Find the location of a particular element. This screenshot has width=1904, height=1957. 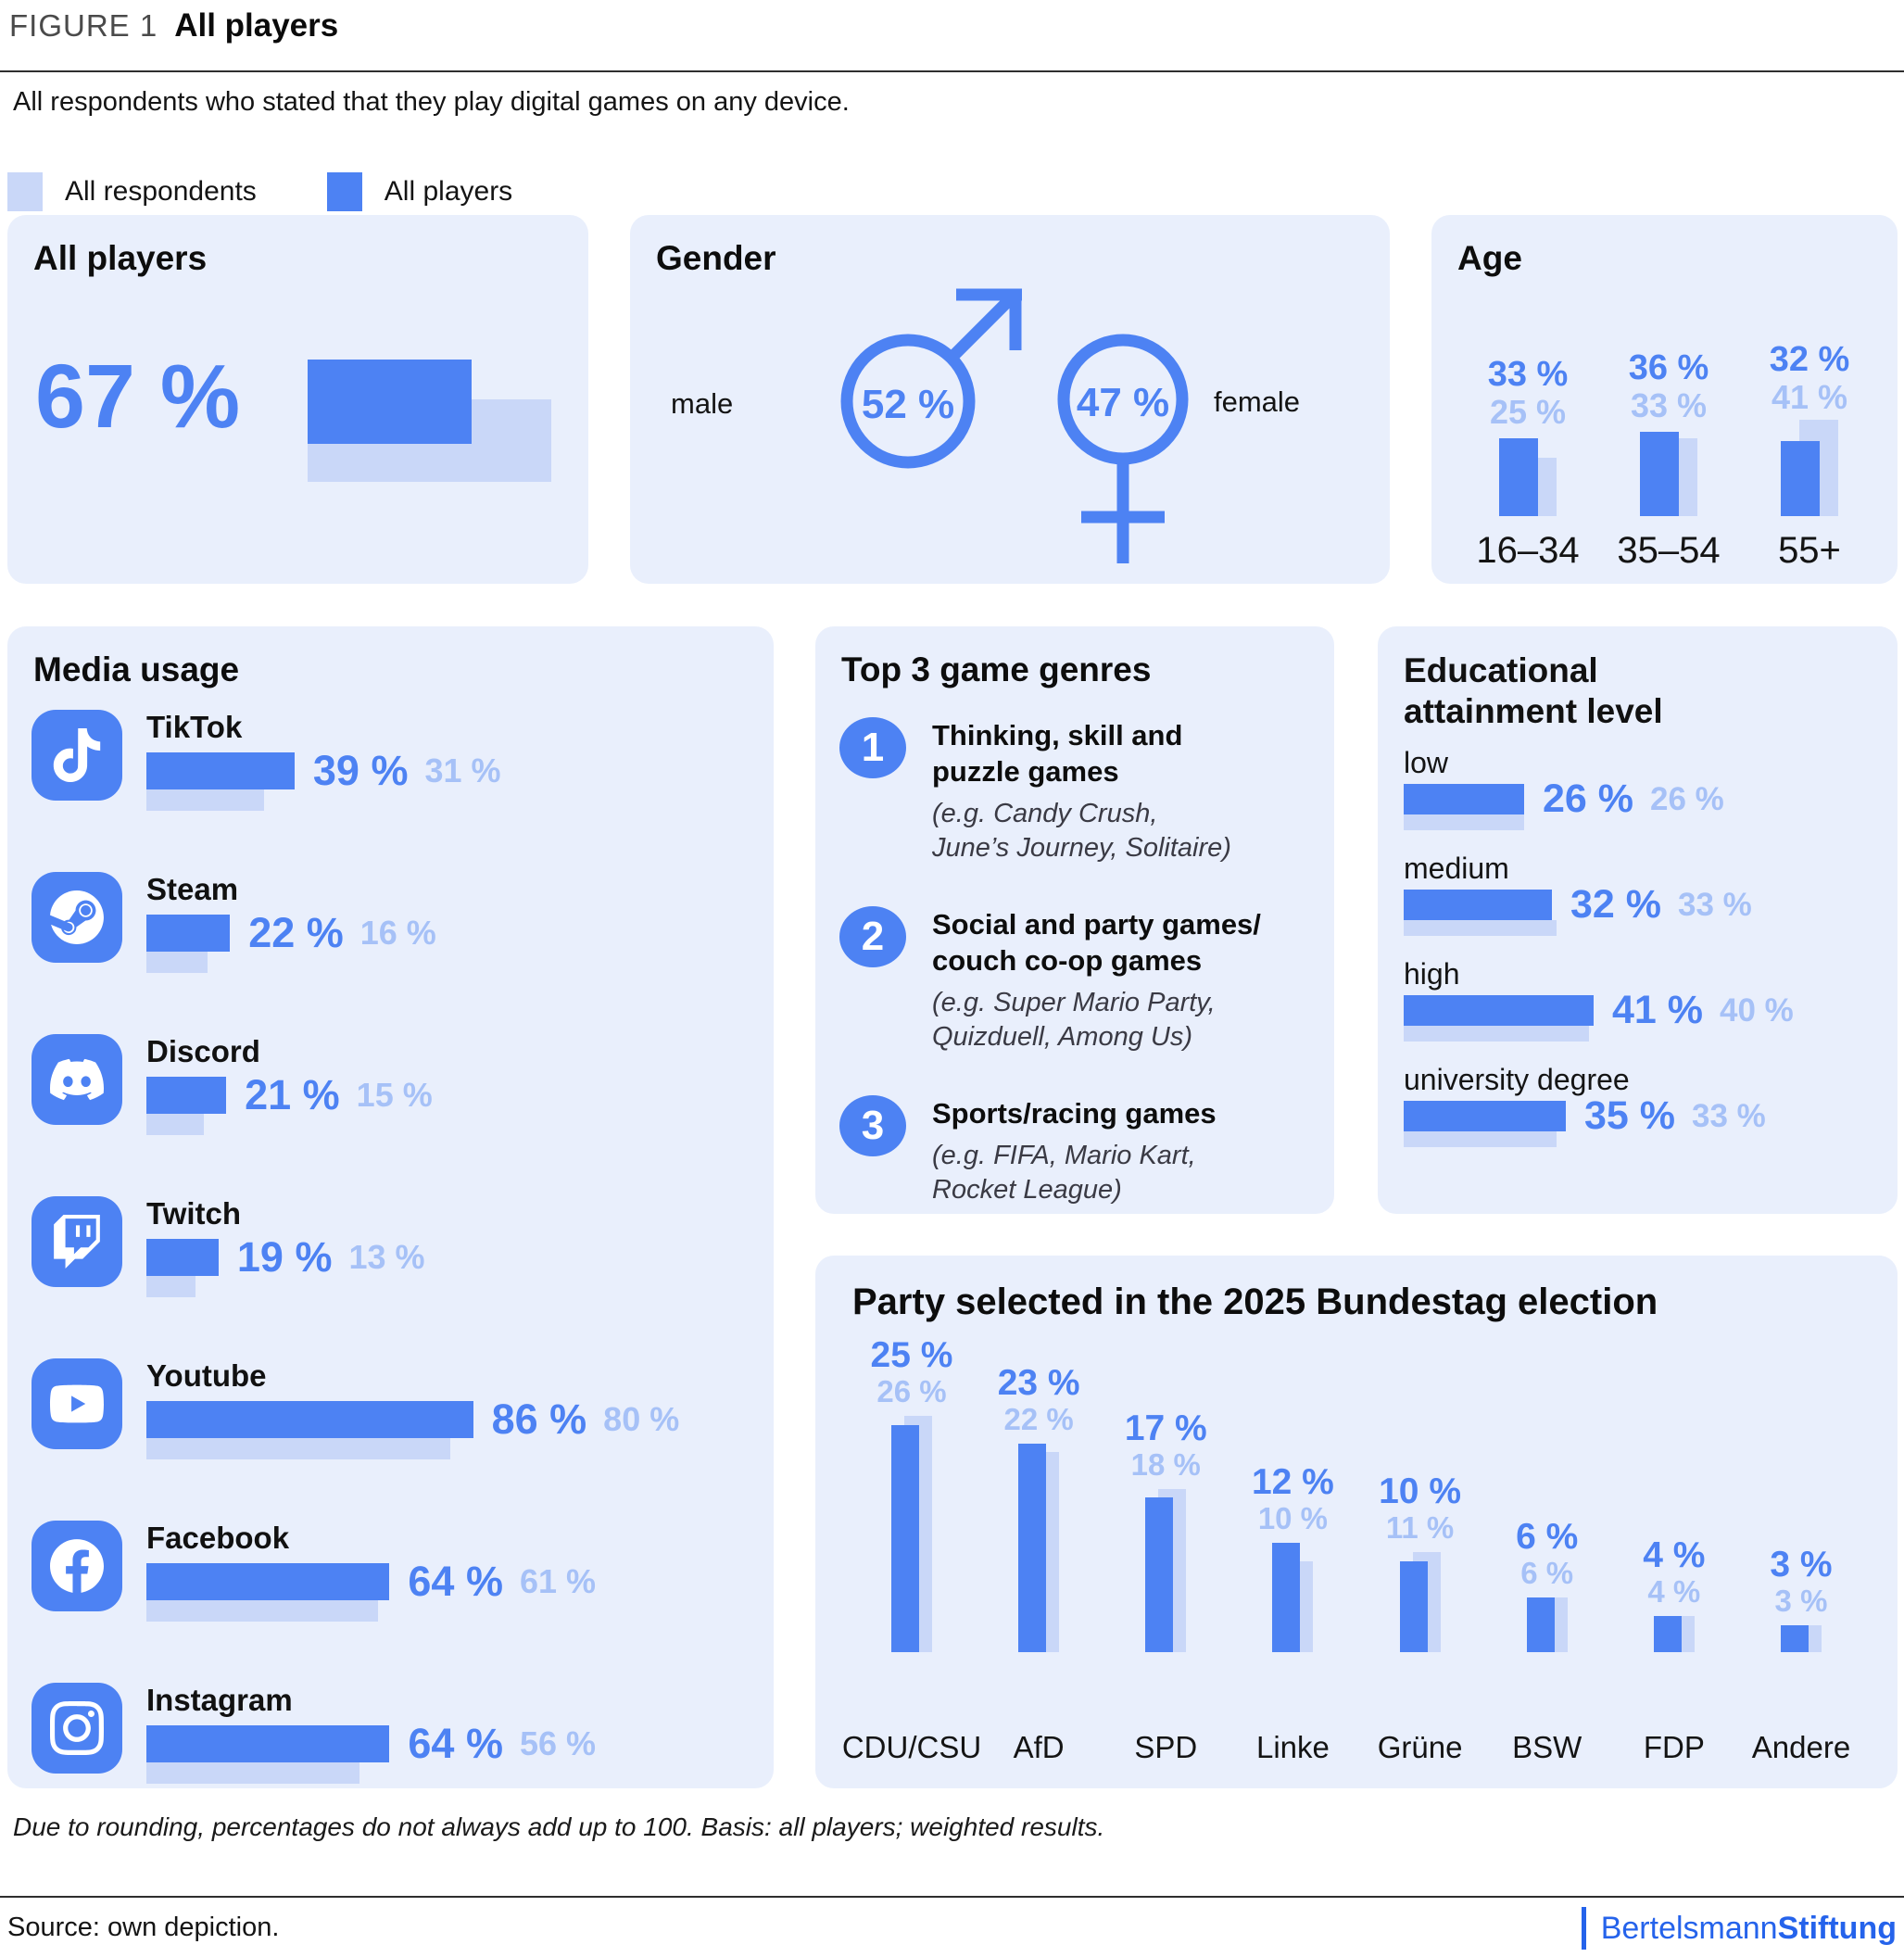

figure-label: FIGURE 1 is located at coordinates (83, 25).